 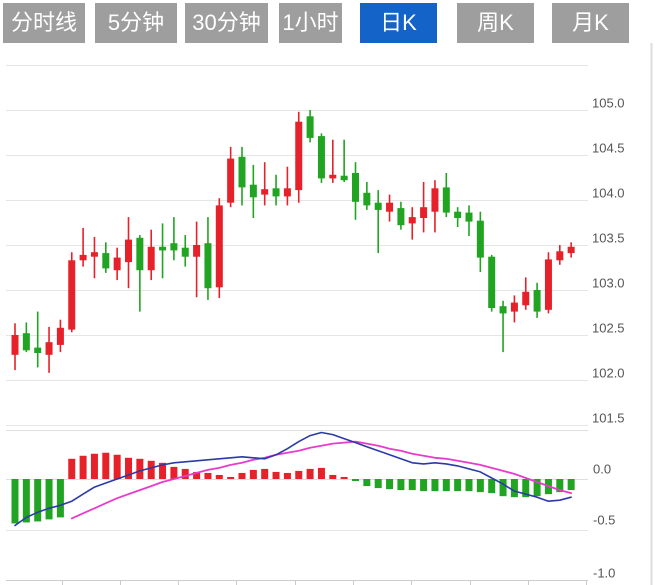 I want to click on price-axis-label: 103.5, so click(x=608, y=237).